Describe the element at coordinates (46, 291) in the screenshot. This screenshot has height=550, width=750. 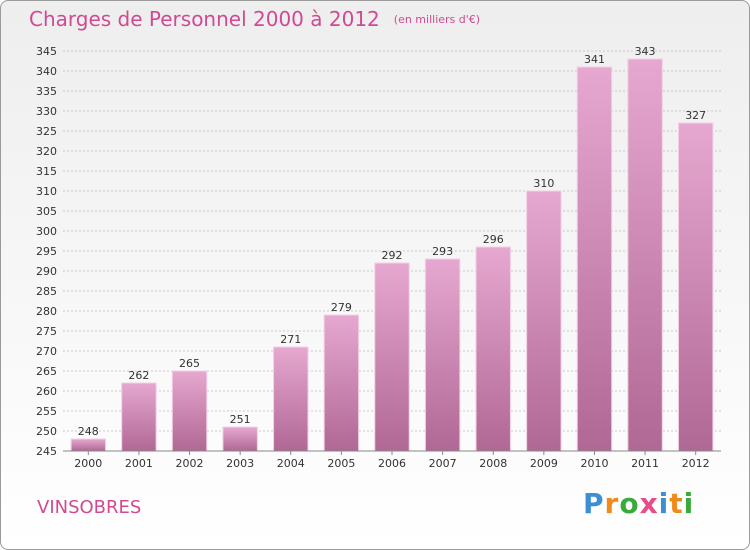
I see `y-tick-label: 285` at that location.